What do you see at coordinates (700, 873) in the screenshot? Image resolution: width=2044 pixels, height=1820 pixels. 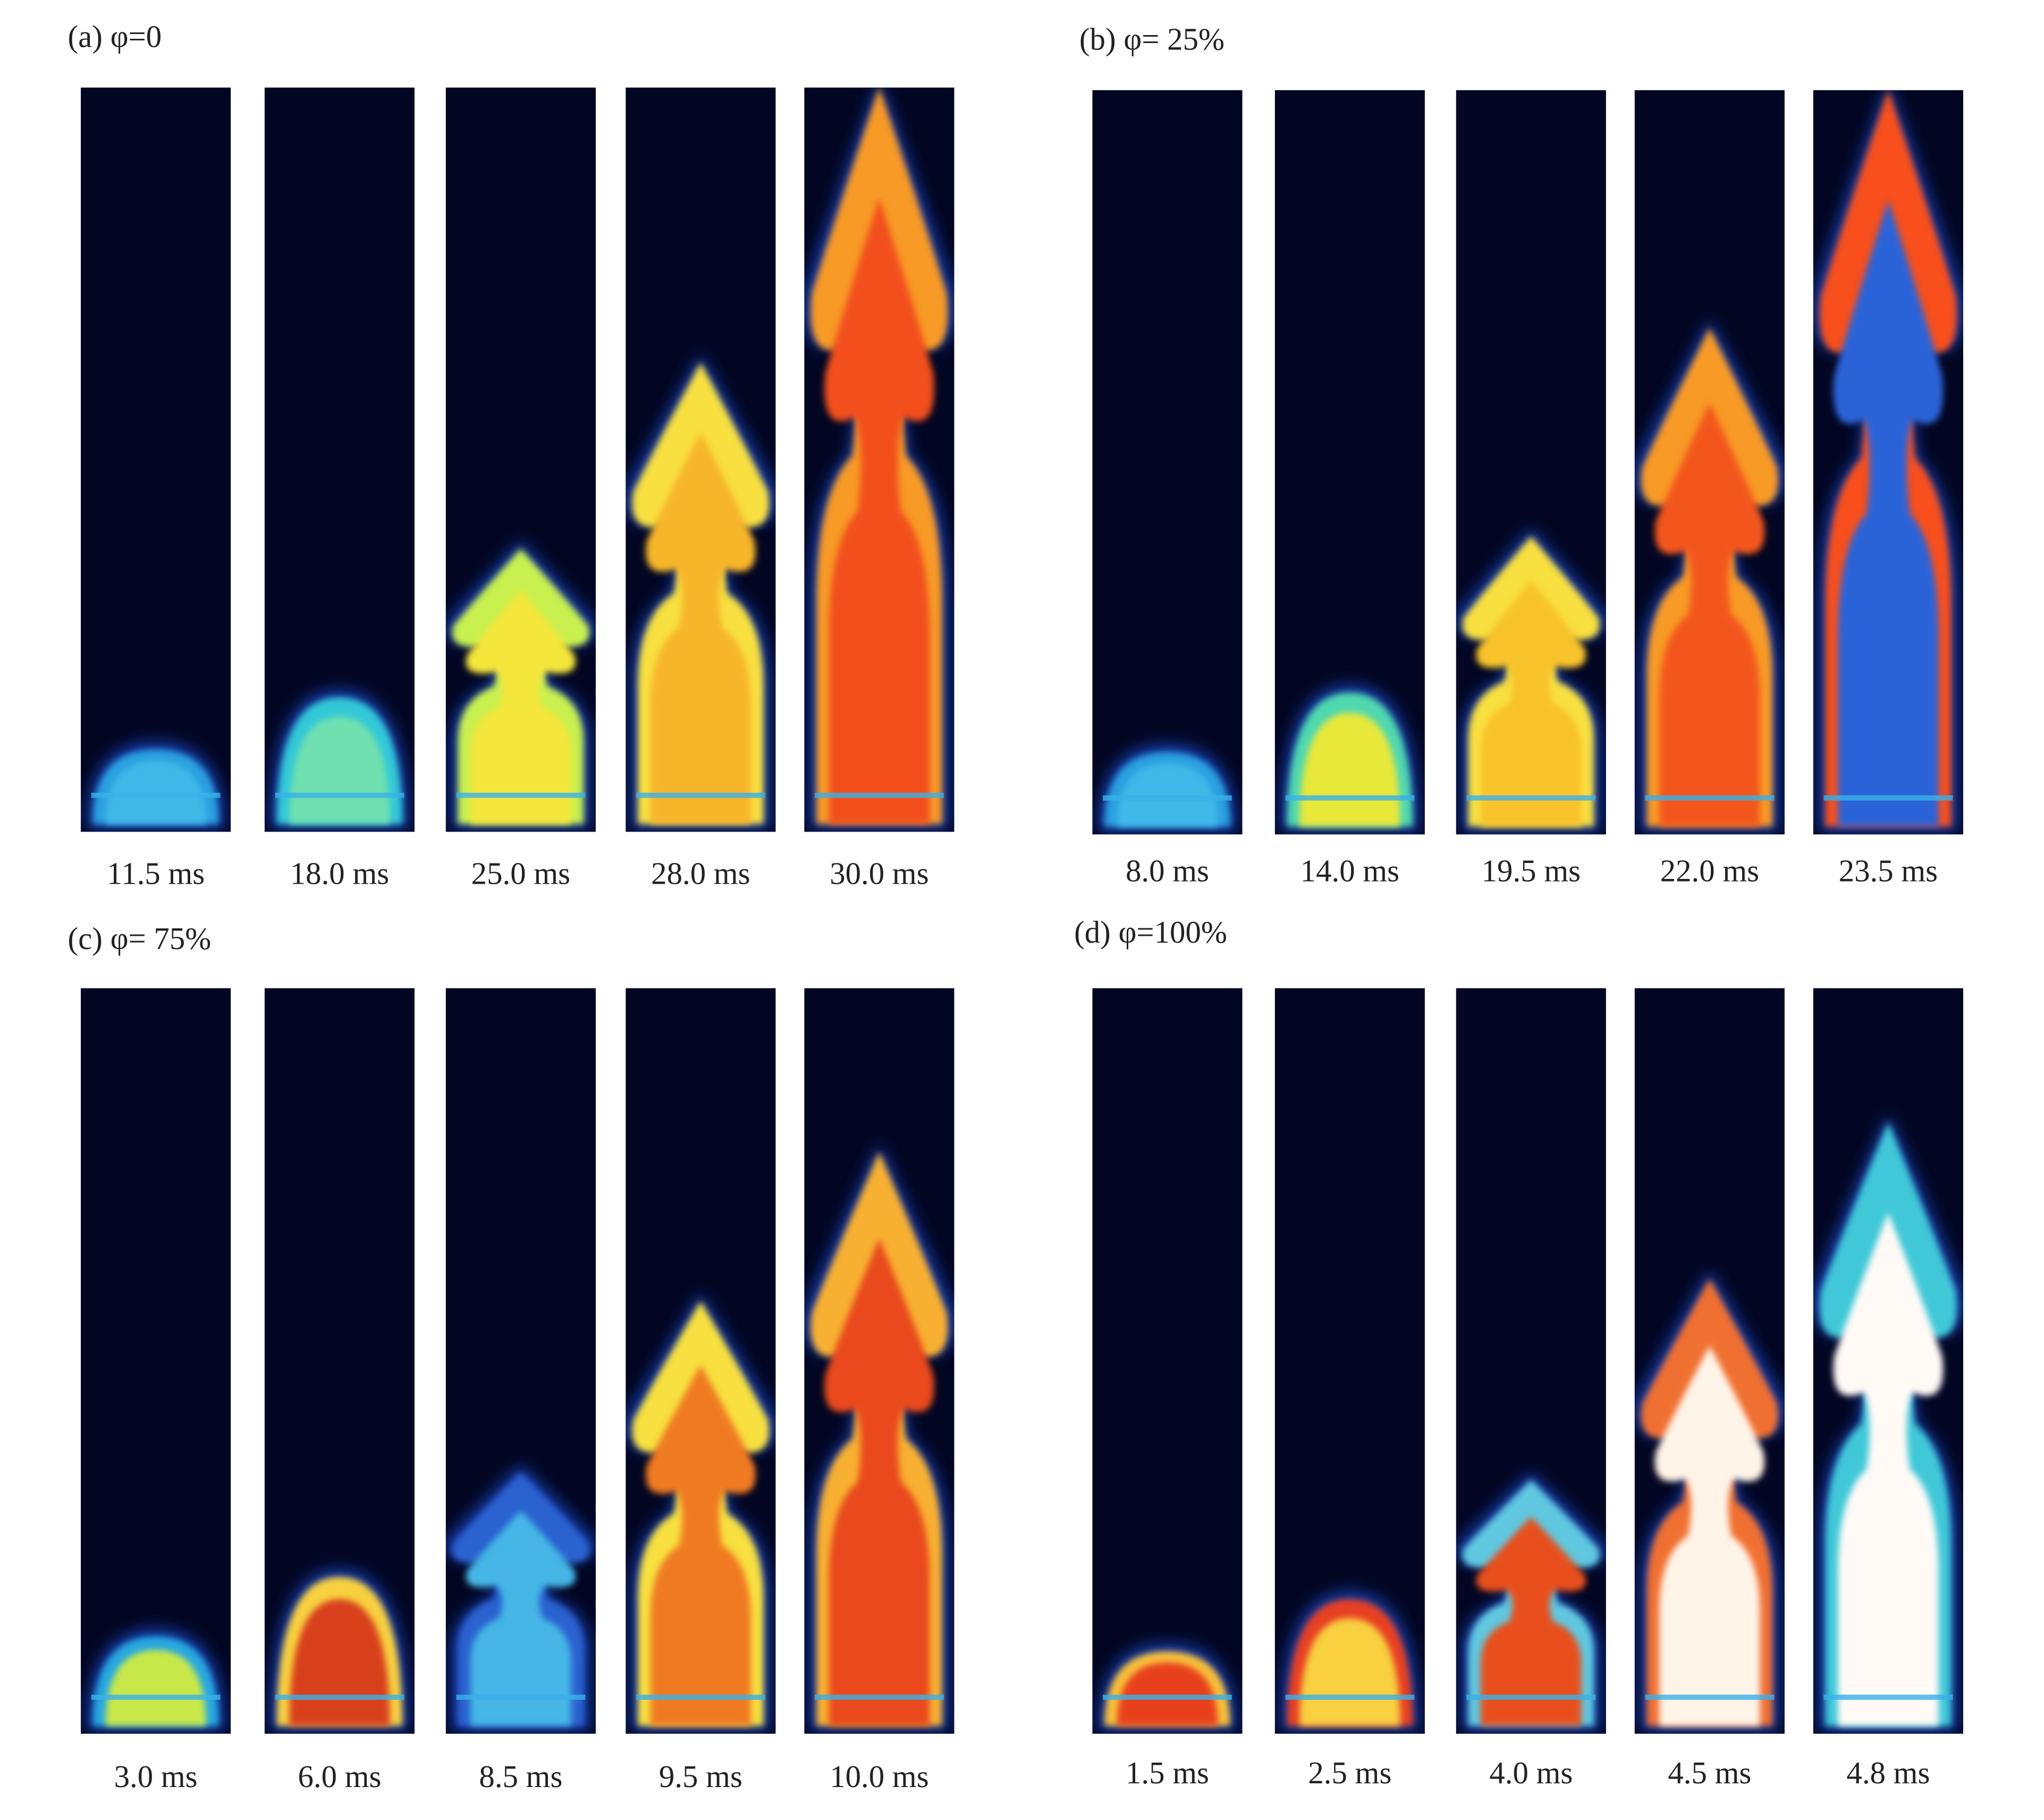 I see `frame-time: 28.0 ms` at bounding box center [700, 873].